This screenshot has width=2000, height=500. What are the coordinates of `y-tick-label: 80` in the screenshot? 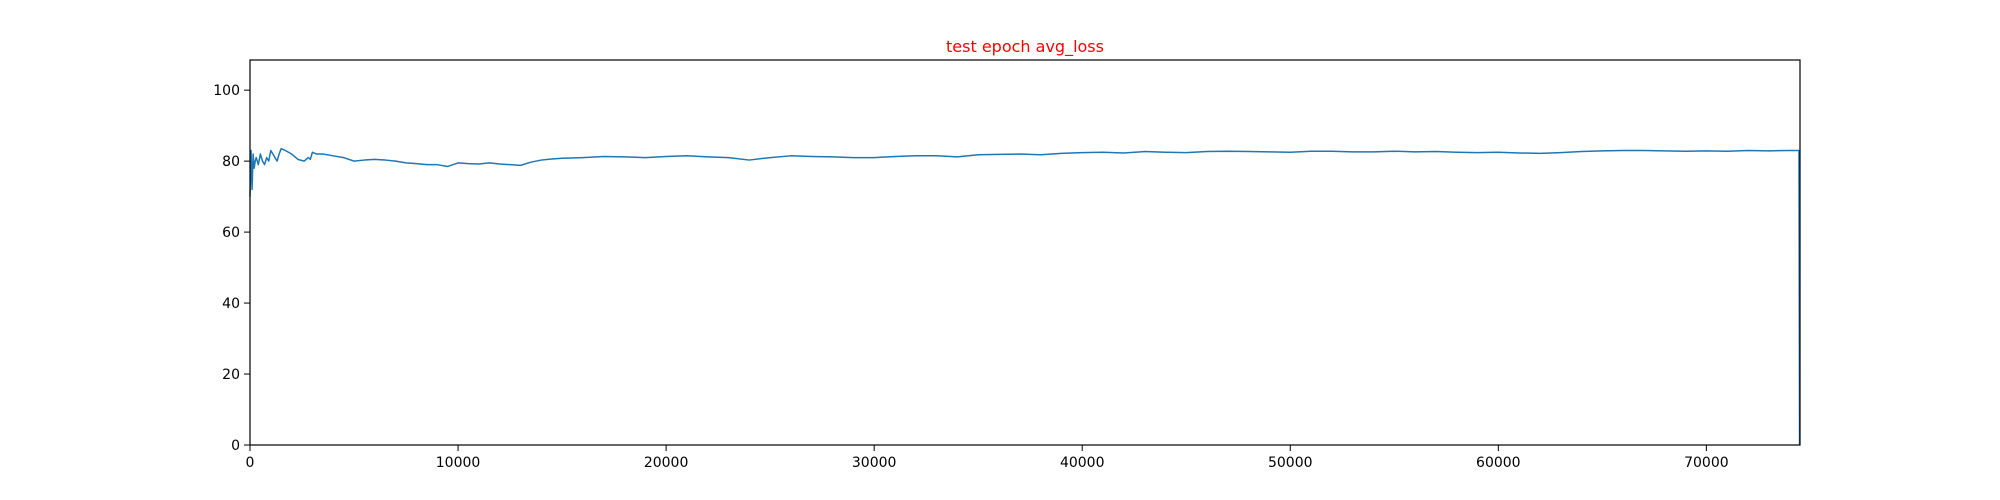 It's located at (231, 162).